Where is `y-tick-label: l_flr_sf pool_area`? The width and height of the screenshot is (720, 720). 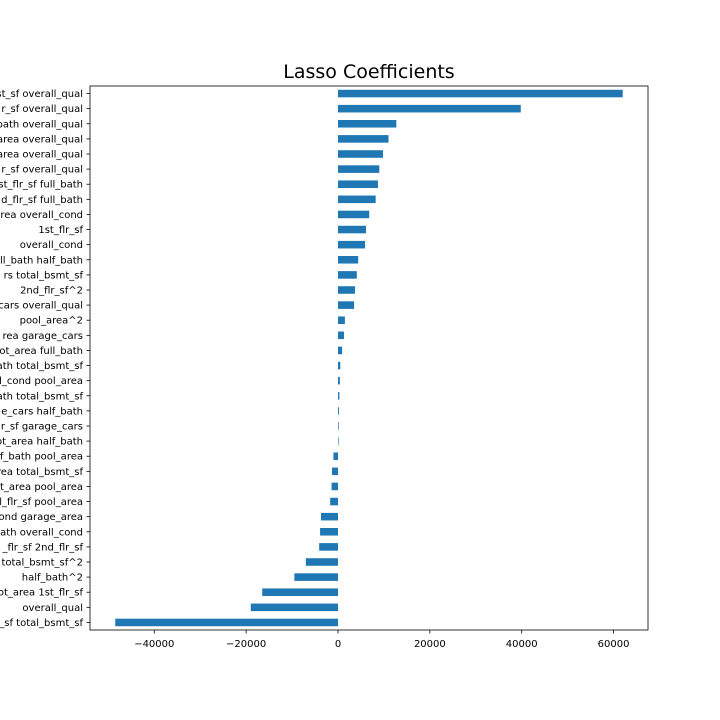 y-tick-label: l_flr_sf pool_area is located at coordinates (41, 502).